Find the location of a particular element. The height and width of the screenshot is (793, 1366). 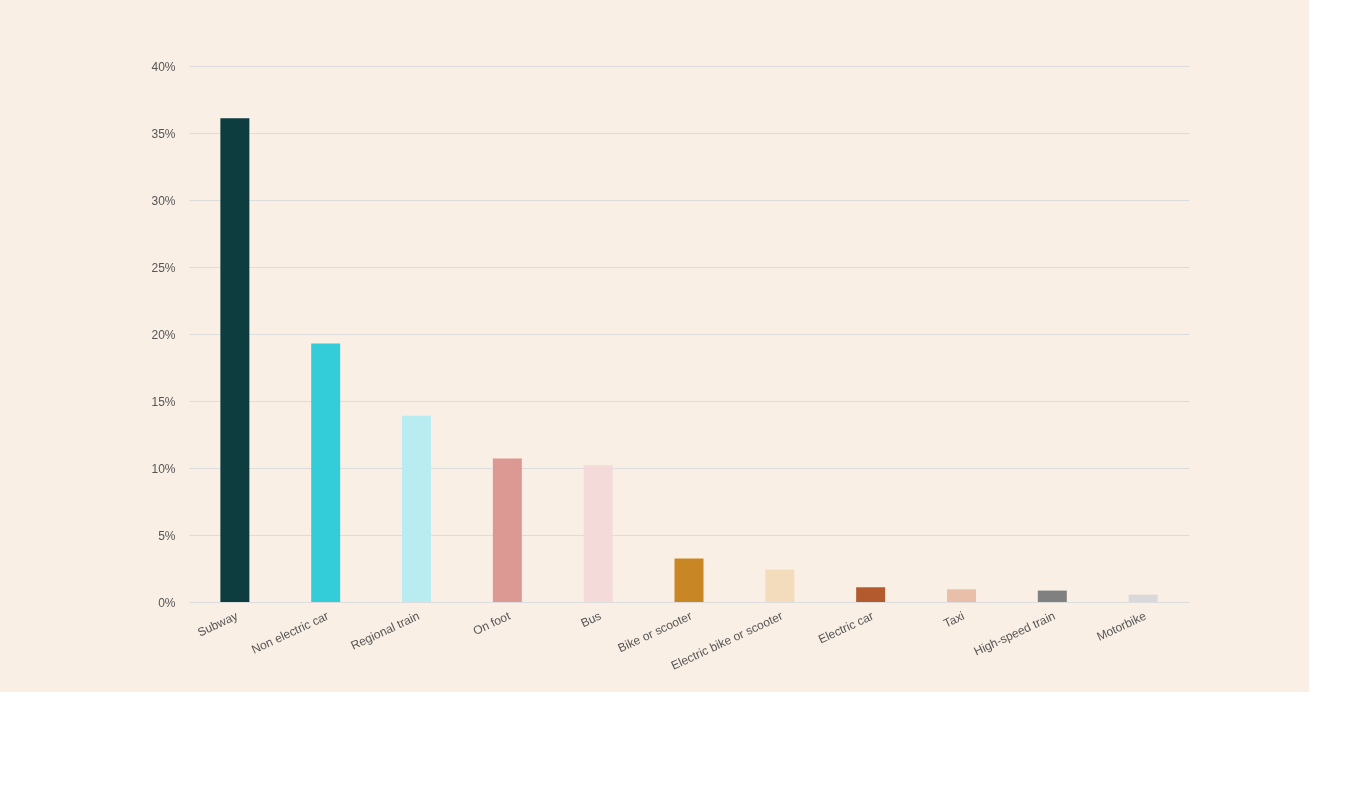

x-tick-label: Taxi is located at coordinates (954, 619).